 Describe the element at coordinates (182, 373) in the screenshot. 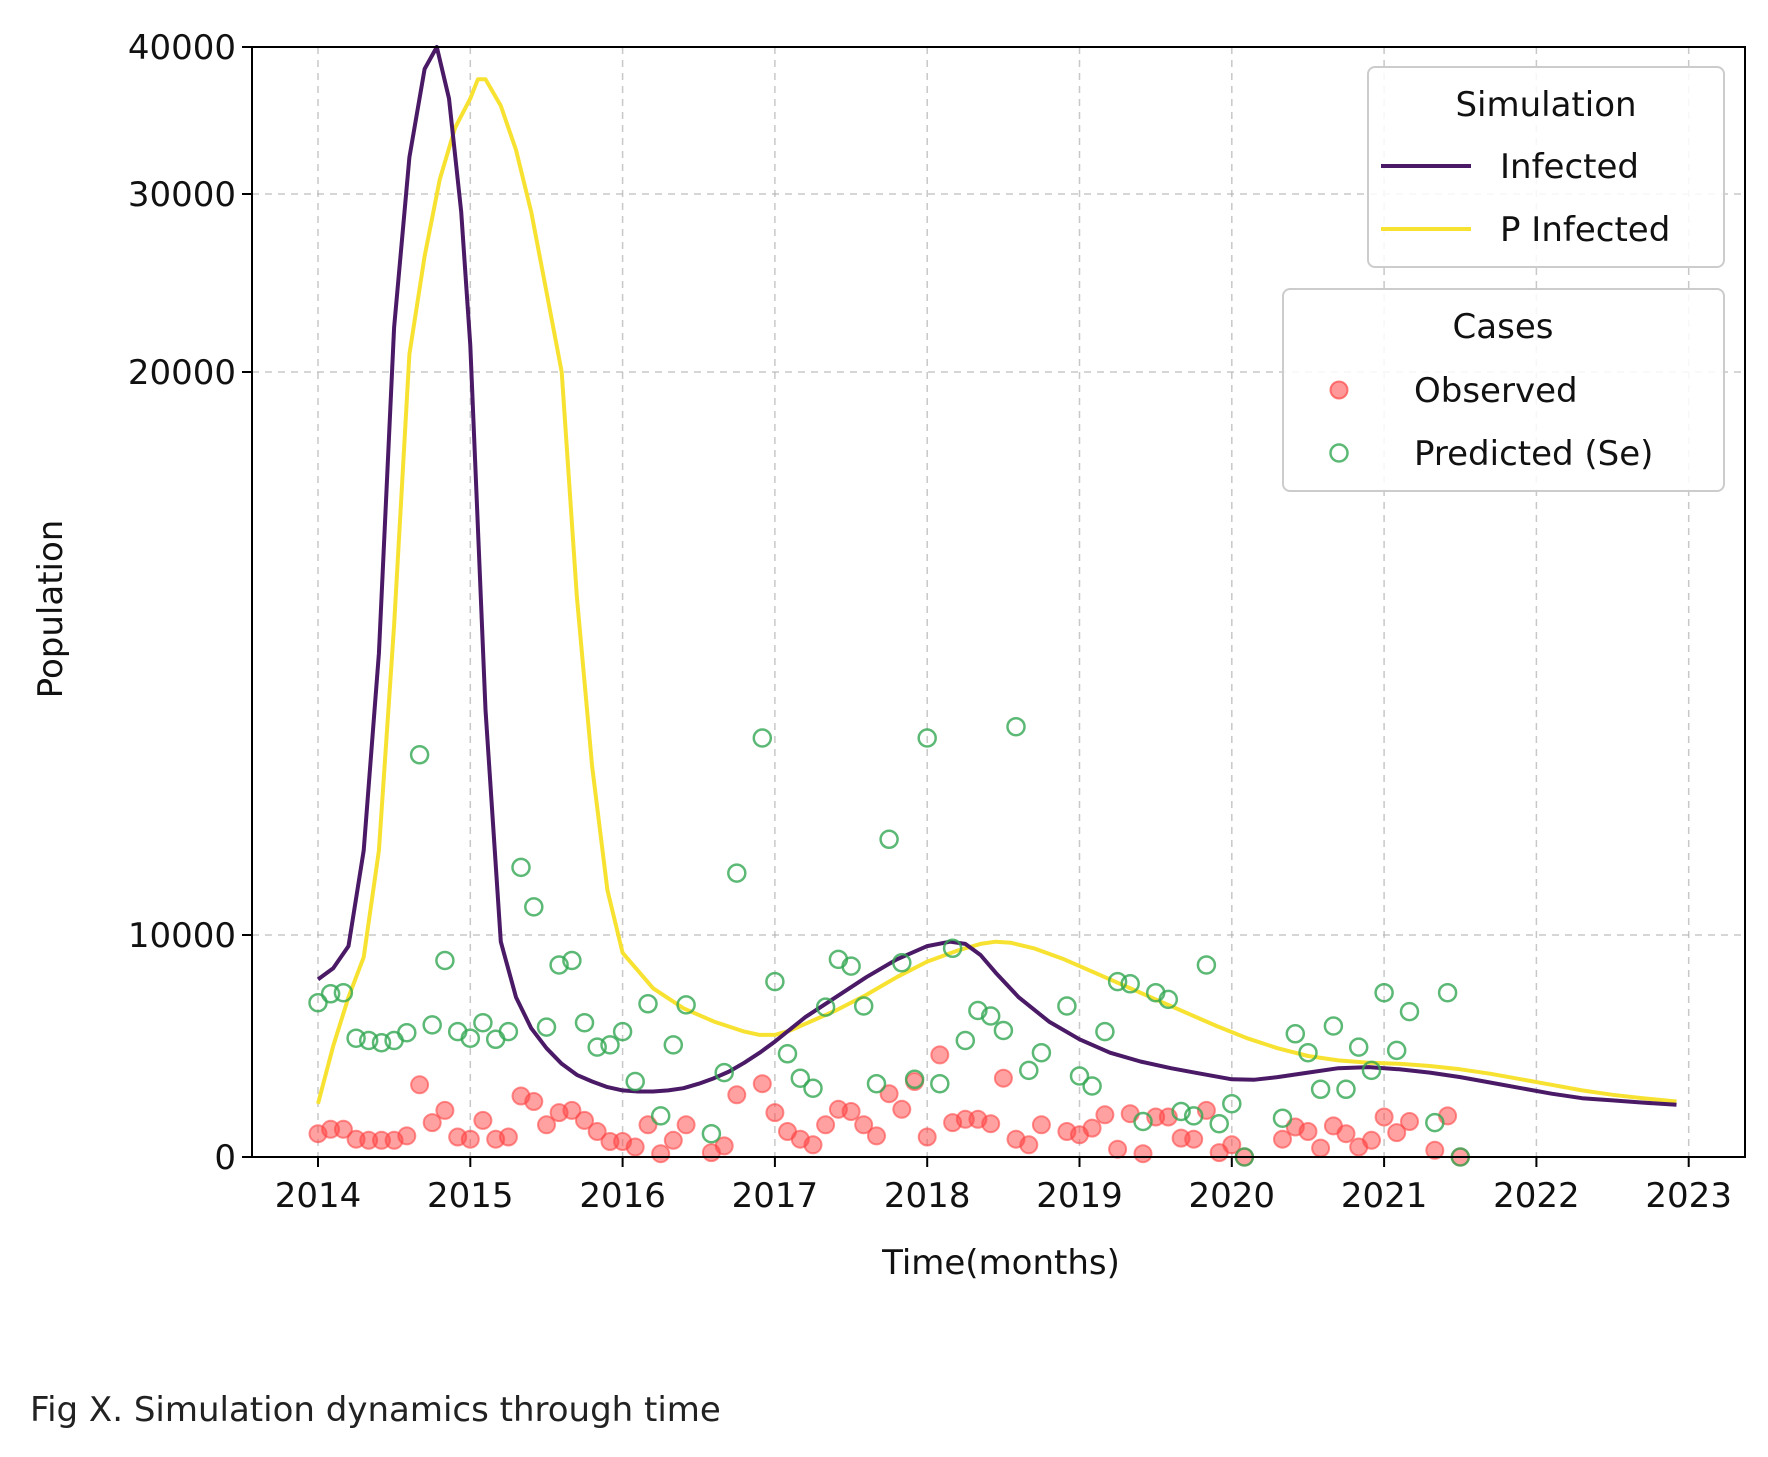

I see `y-tick-label: 20000` at that location.